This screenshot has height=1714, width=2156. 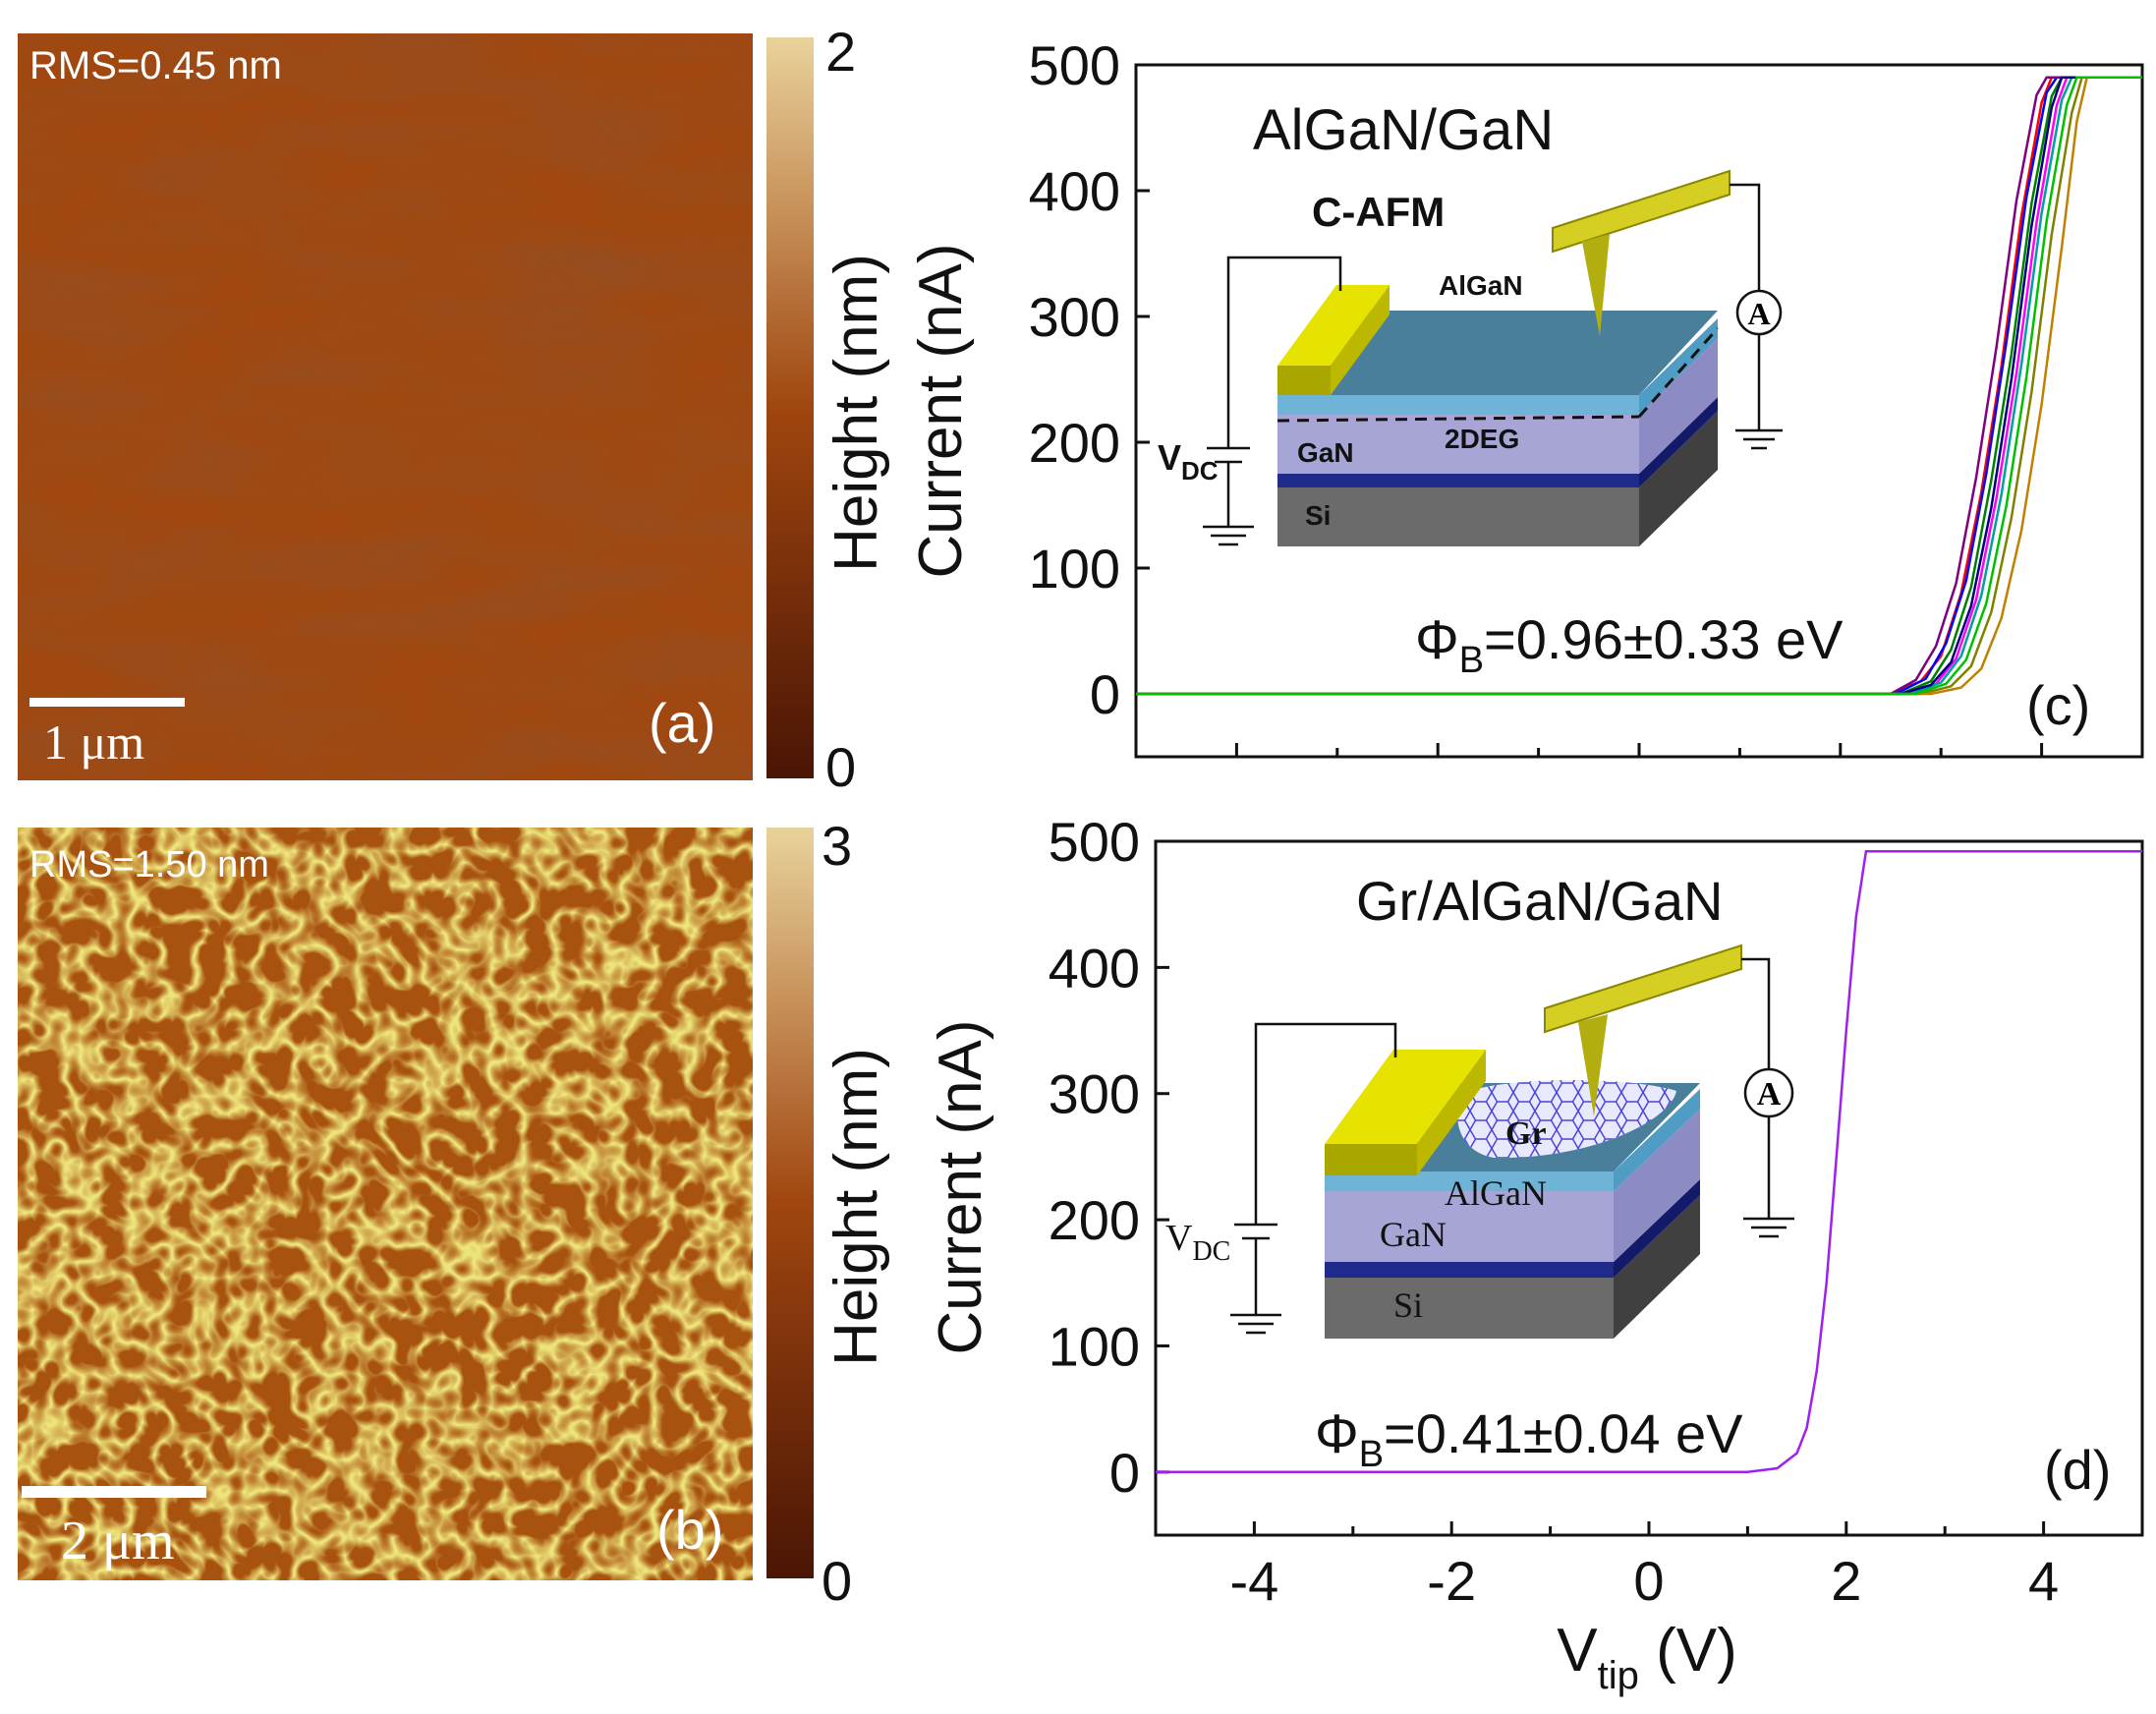 I want to click on layer-si-side-d, so click(x=1657, y=1267).